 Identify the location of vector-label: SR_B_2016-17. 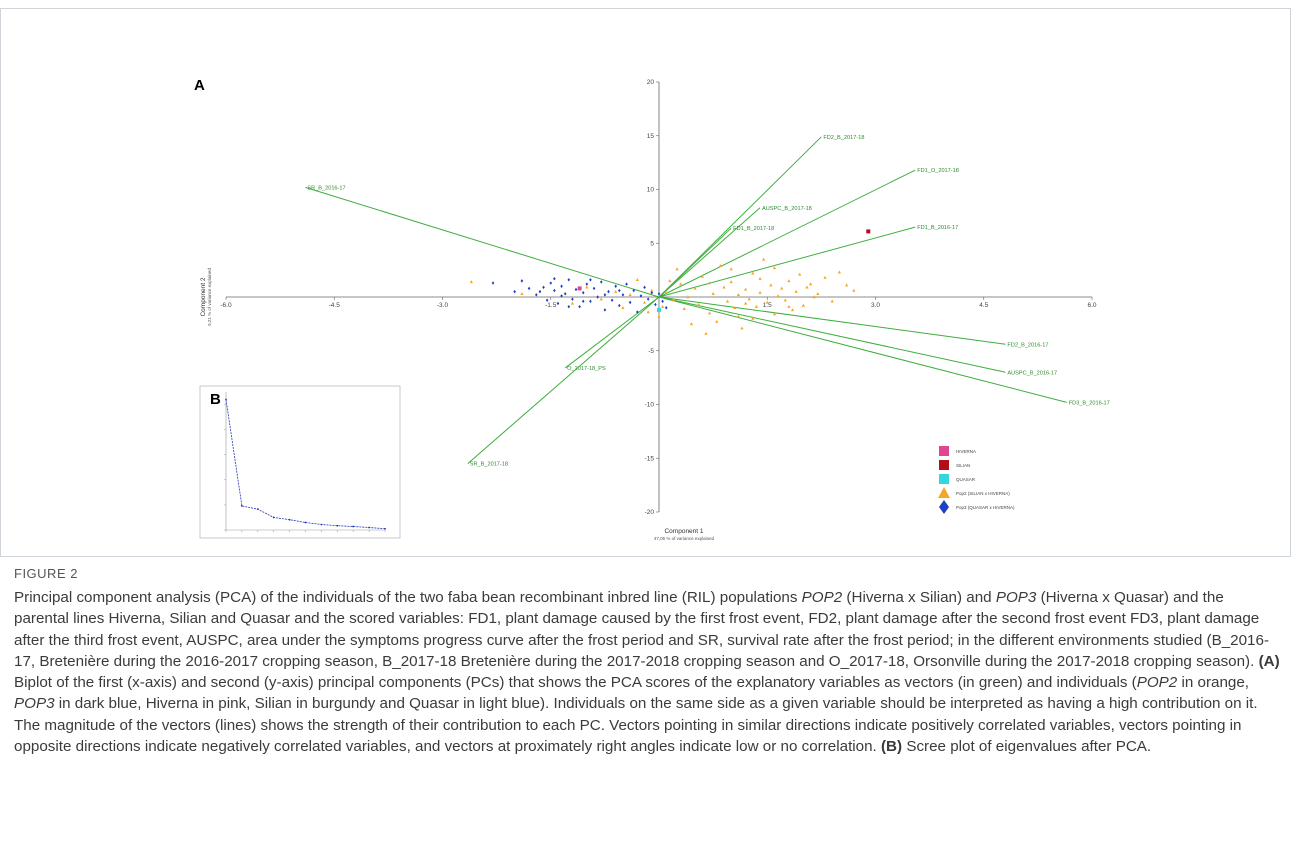
(326, 188).